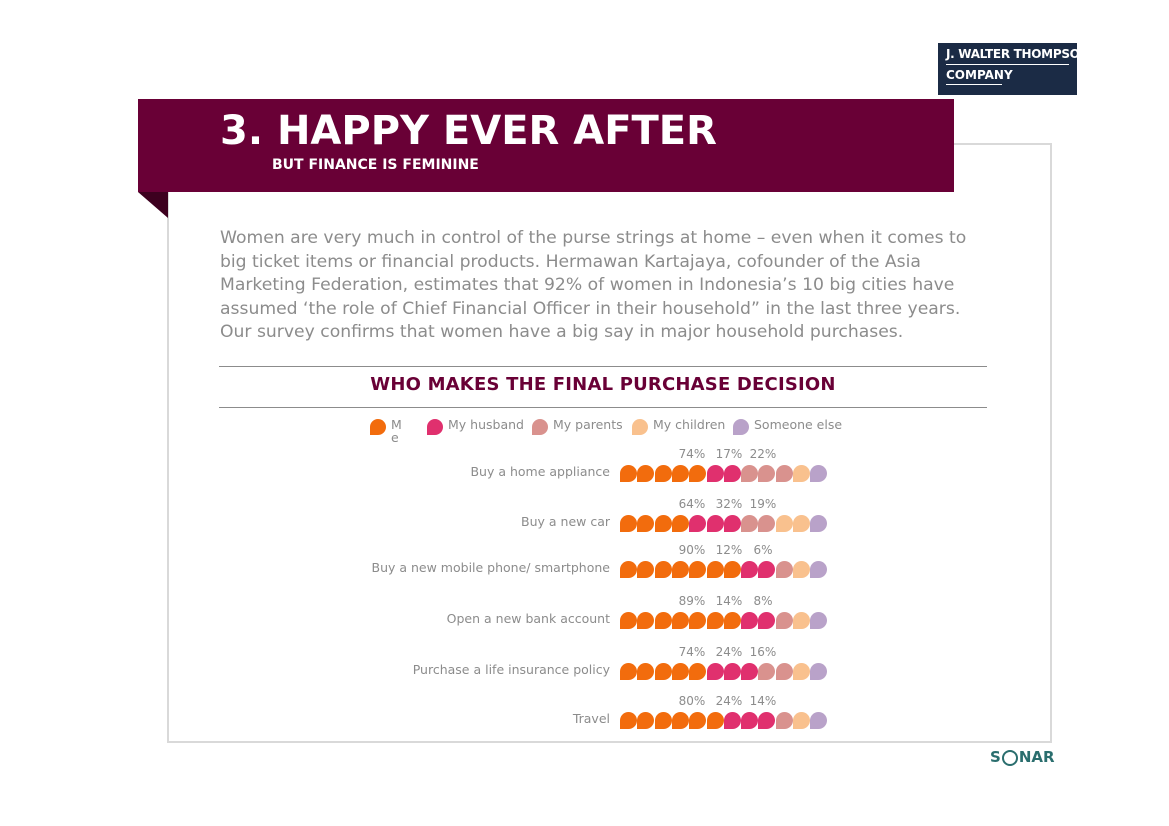 The width and height of the screenshot is (1169, 826). Describe the element at coordinates (1014, 69) in the screenshot. I see `jwt-logo: J. WALTER THOMPSON COMPANY` at that location.